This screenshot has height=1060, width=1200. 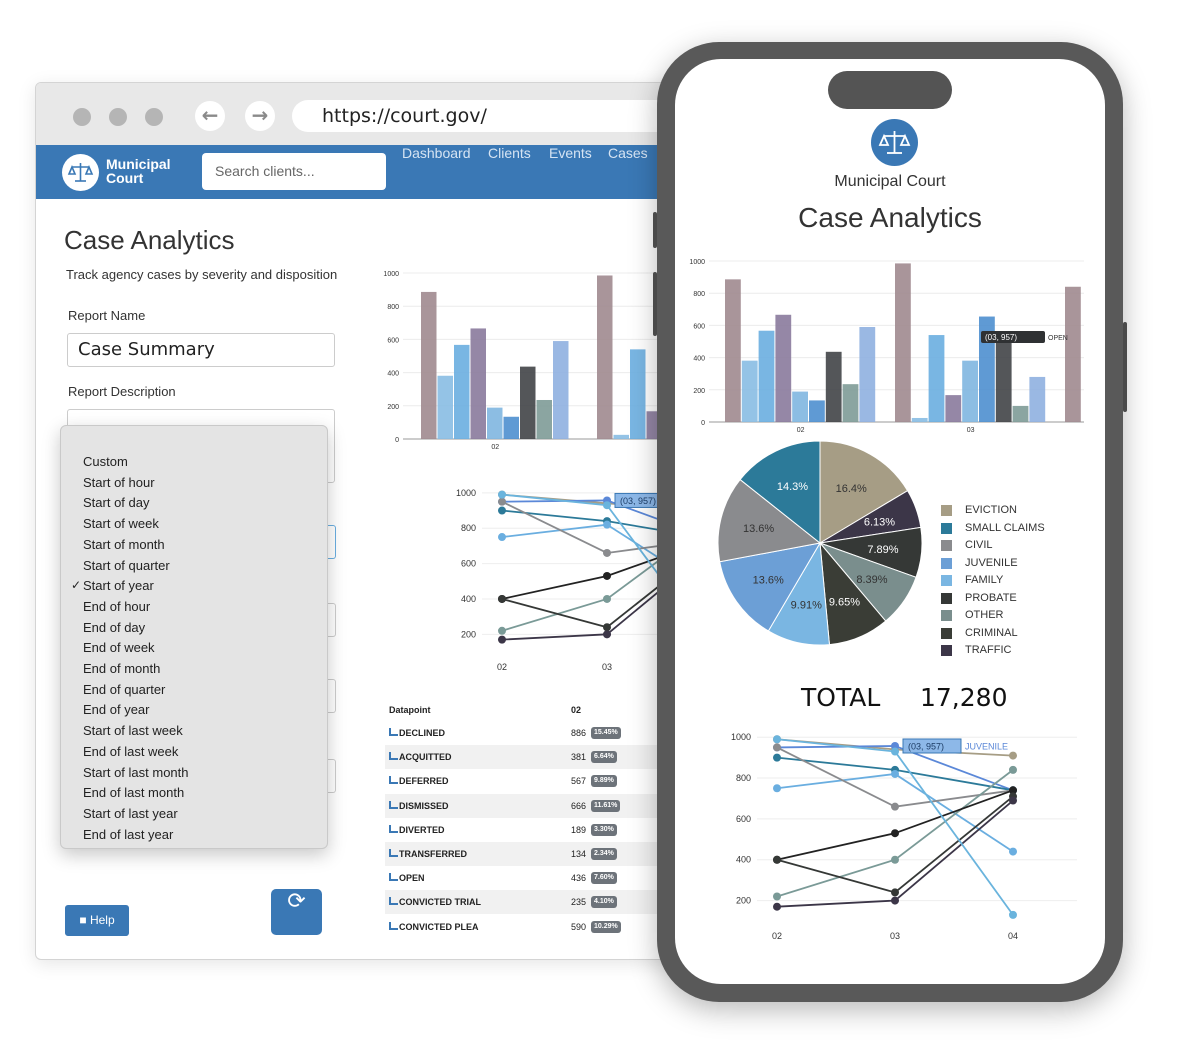 I want to click on phone-notch, so click(x=890, y=90).